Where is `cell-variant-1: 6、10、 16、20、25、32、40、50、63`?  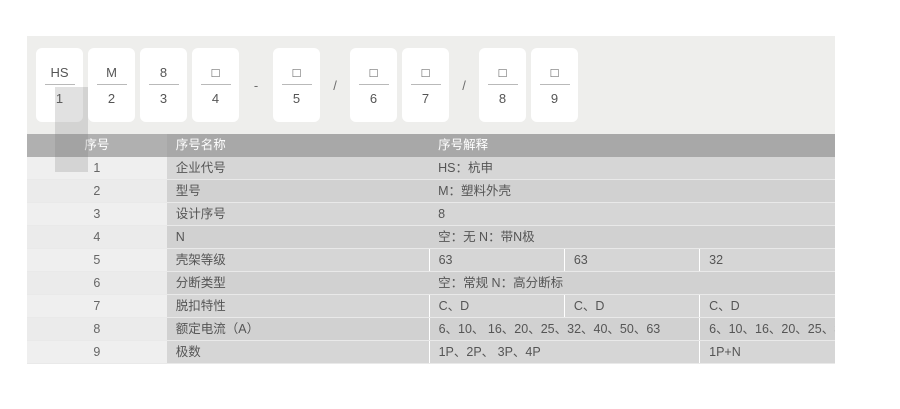
cell-variant-1: 6、10、 16、20、25、32、40、50、63 is located at coordinates (564, 329).